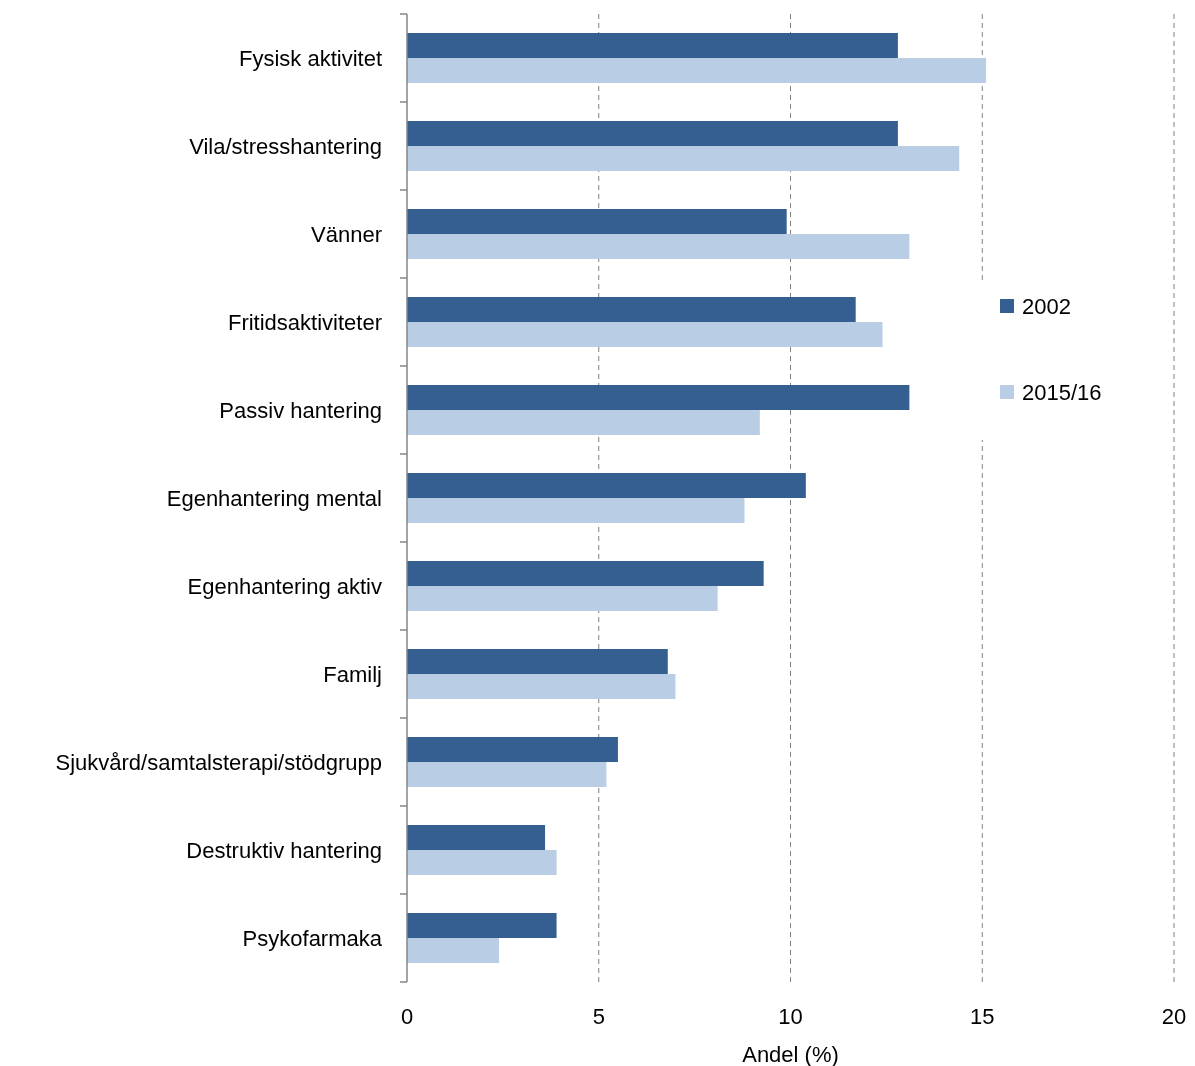  Describe the element at coordinates (1062, 392) in the screenshot. I see `legend-label: 2015/16` at that location.